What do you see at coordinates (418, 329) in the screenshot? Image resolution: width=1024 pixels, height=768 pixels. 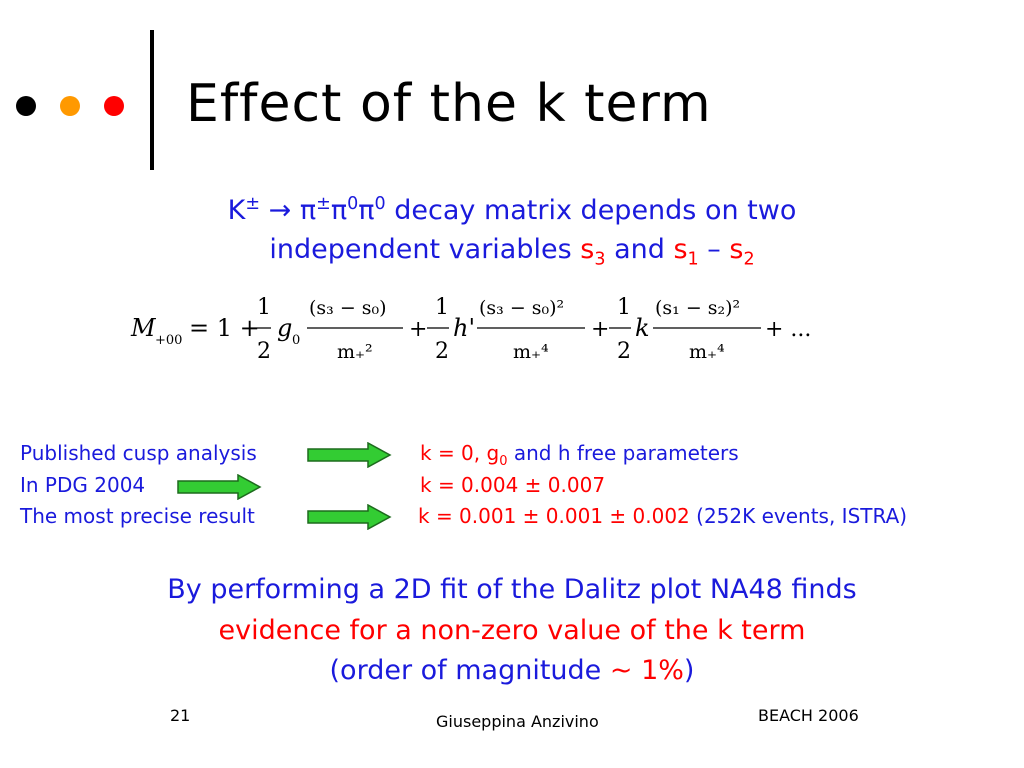 I see `eq-plus-1: +` at bounding box center [418, 329].